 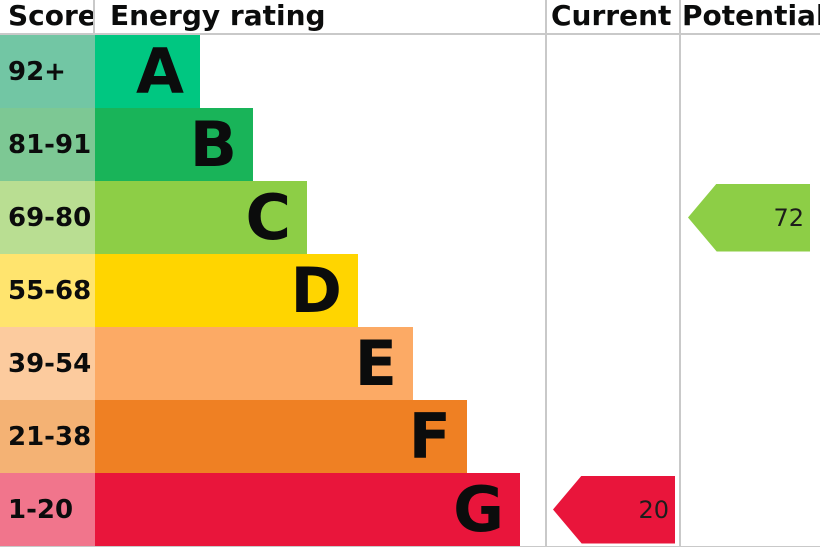 What do you see at coordinates (47, 509) in the screenshot?
I see `score-range-cell: 1-20` at bounding box center [47, 509].